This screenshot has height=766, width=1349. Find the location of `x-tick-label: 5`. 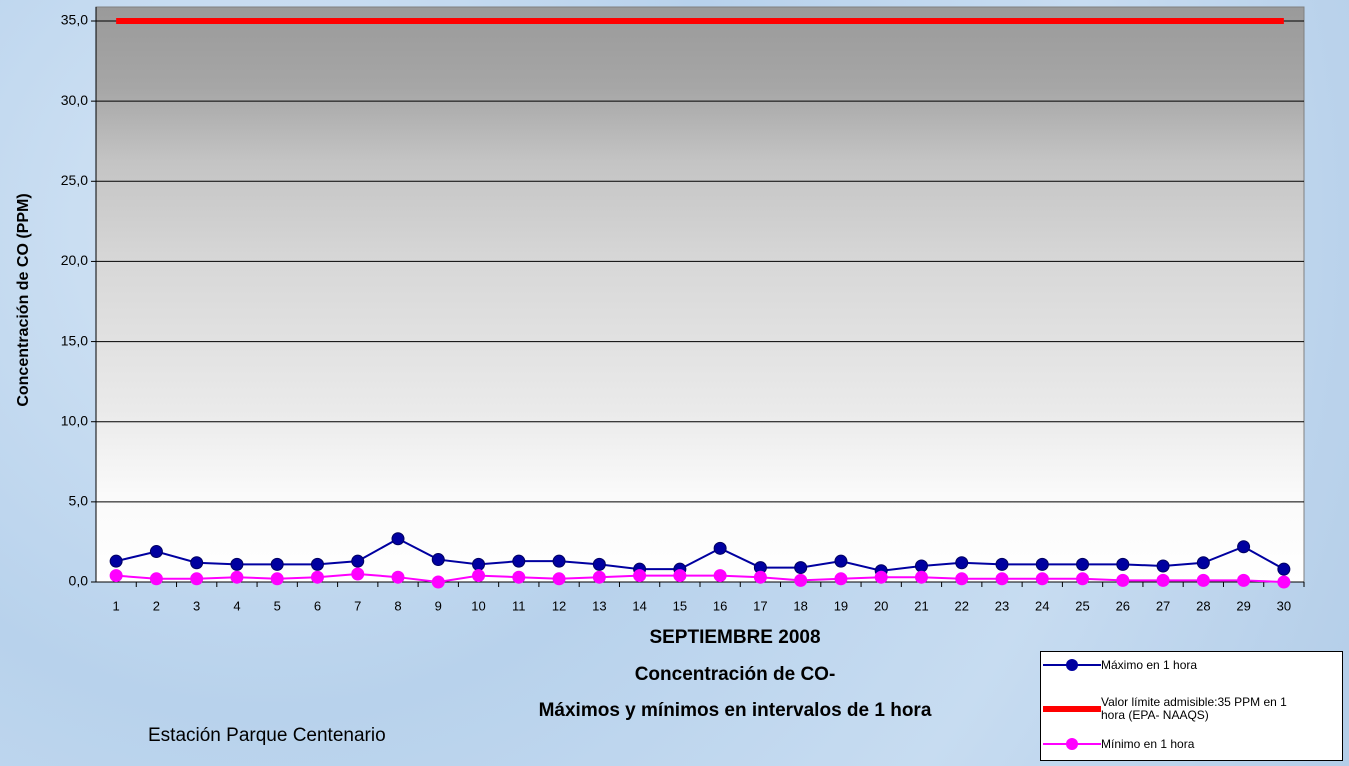

x-tick-label: 5 is located at coordinates (277, 605).